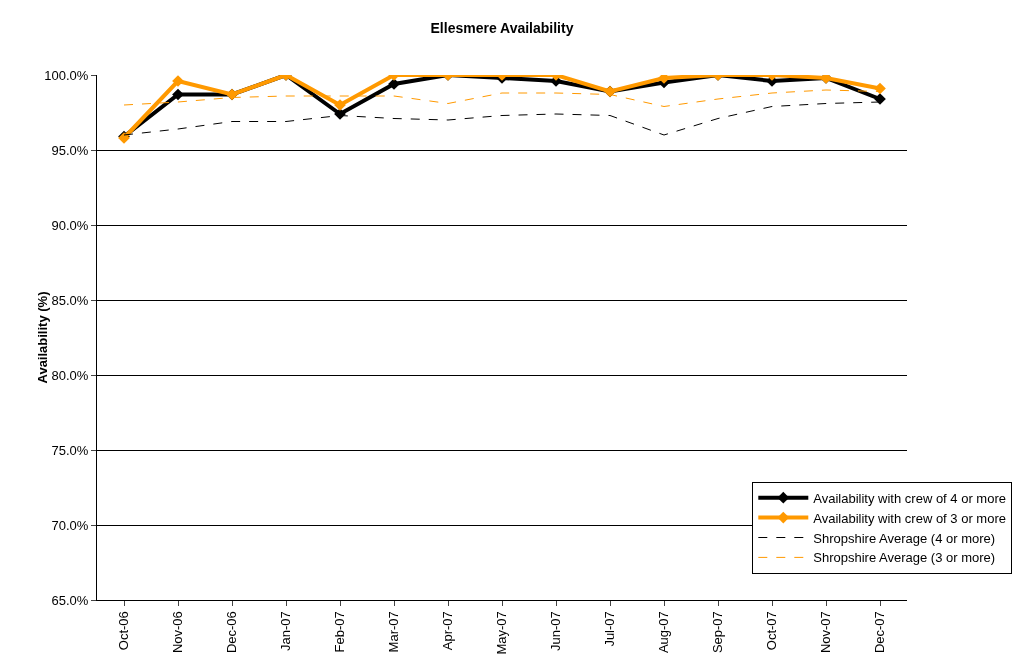 Image resolution: width=1032 pixels, height=663 pixels. What do you see at coordinates (556, 631) in the screenshot?
I see `x-tick-label: Jun-07` at bounding box center [556, 631].